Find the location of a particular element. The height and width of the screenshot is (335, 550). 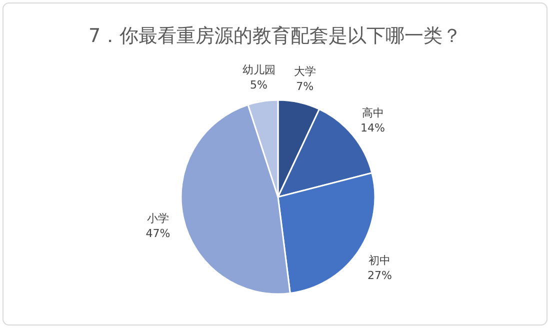

title: 7．你最看重房源的教育配套是以下哪一类？ is located at coordinates (275, 36).